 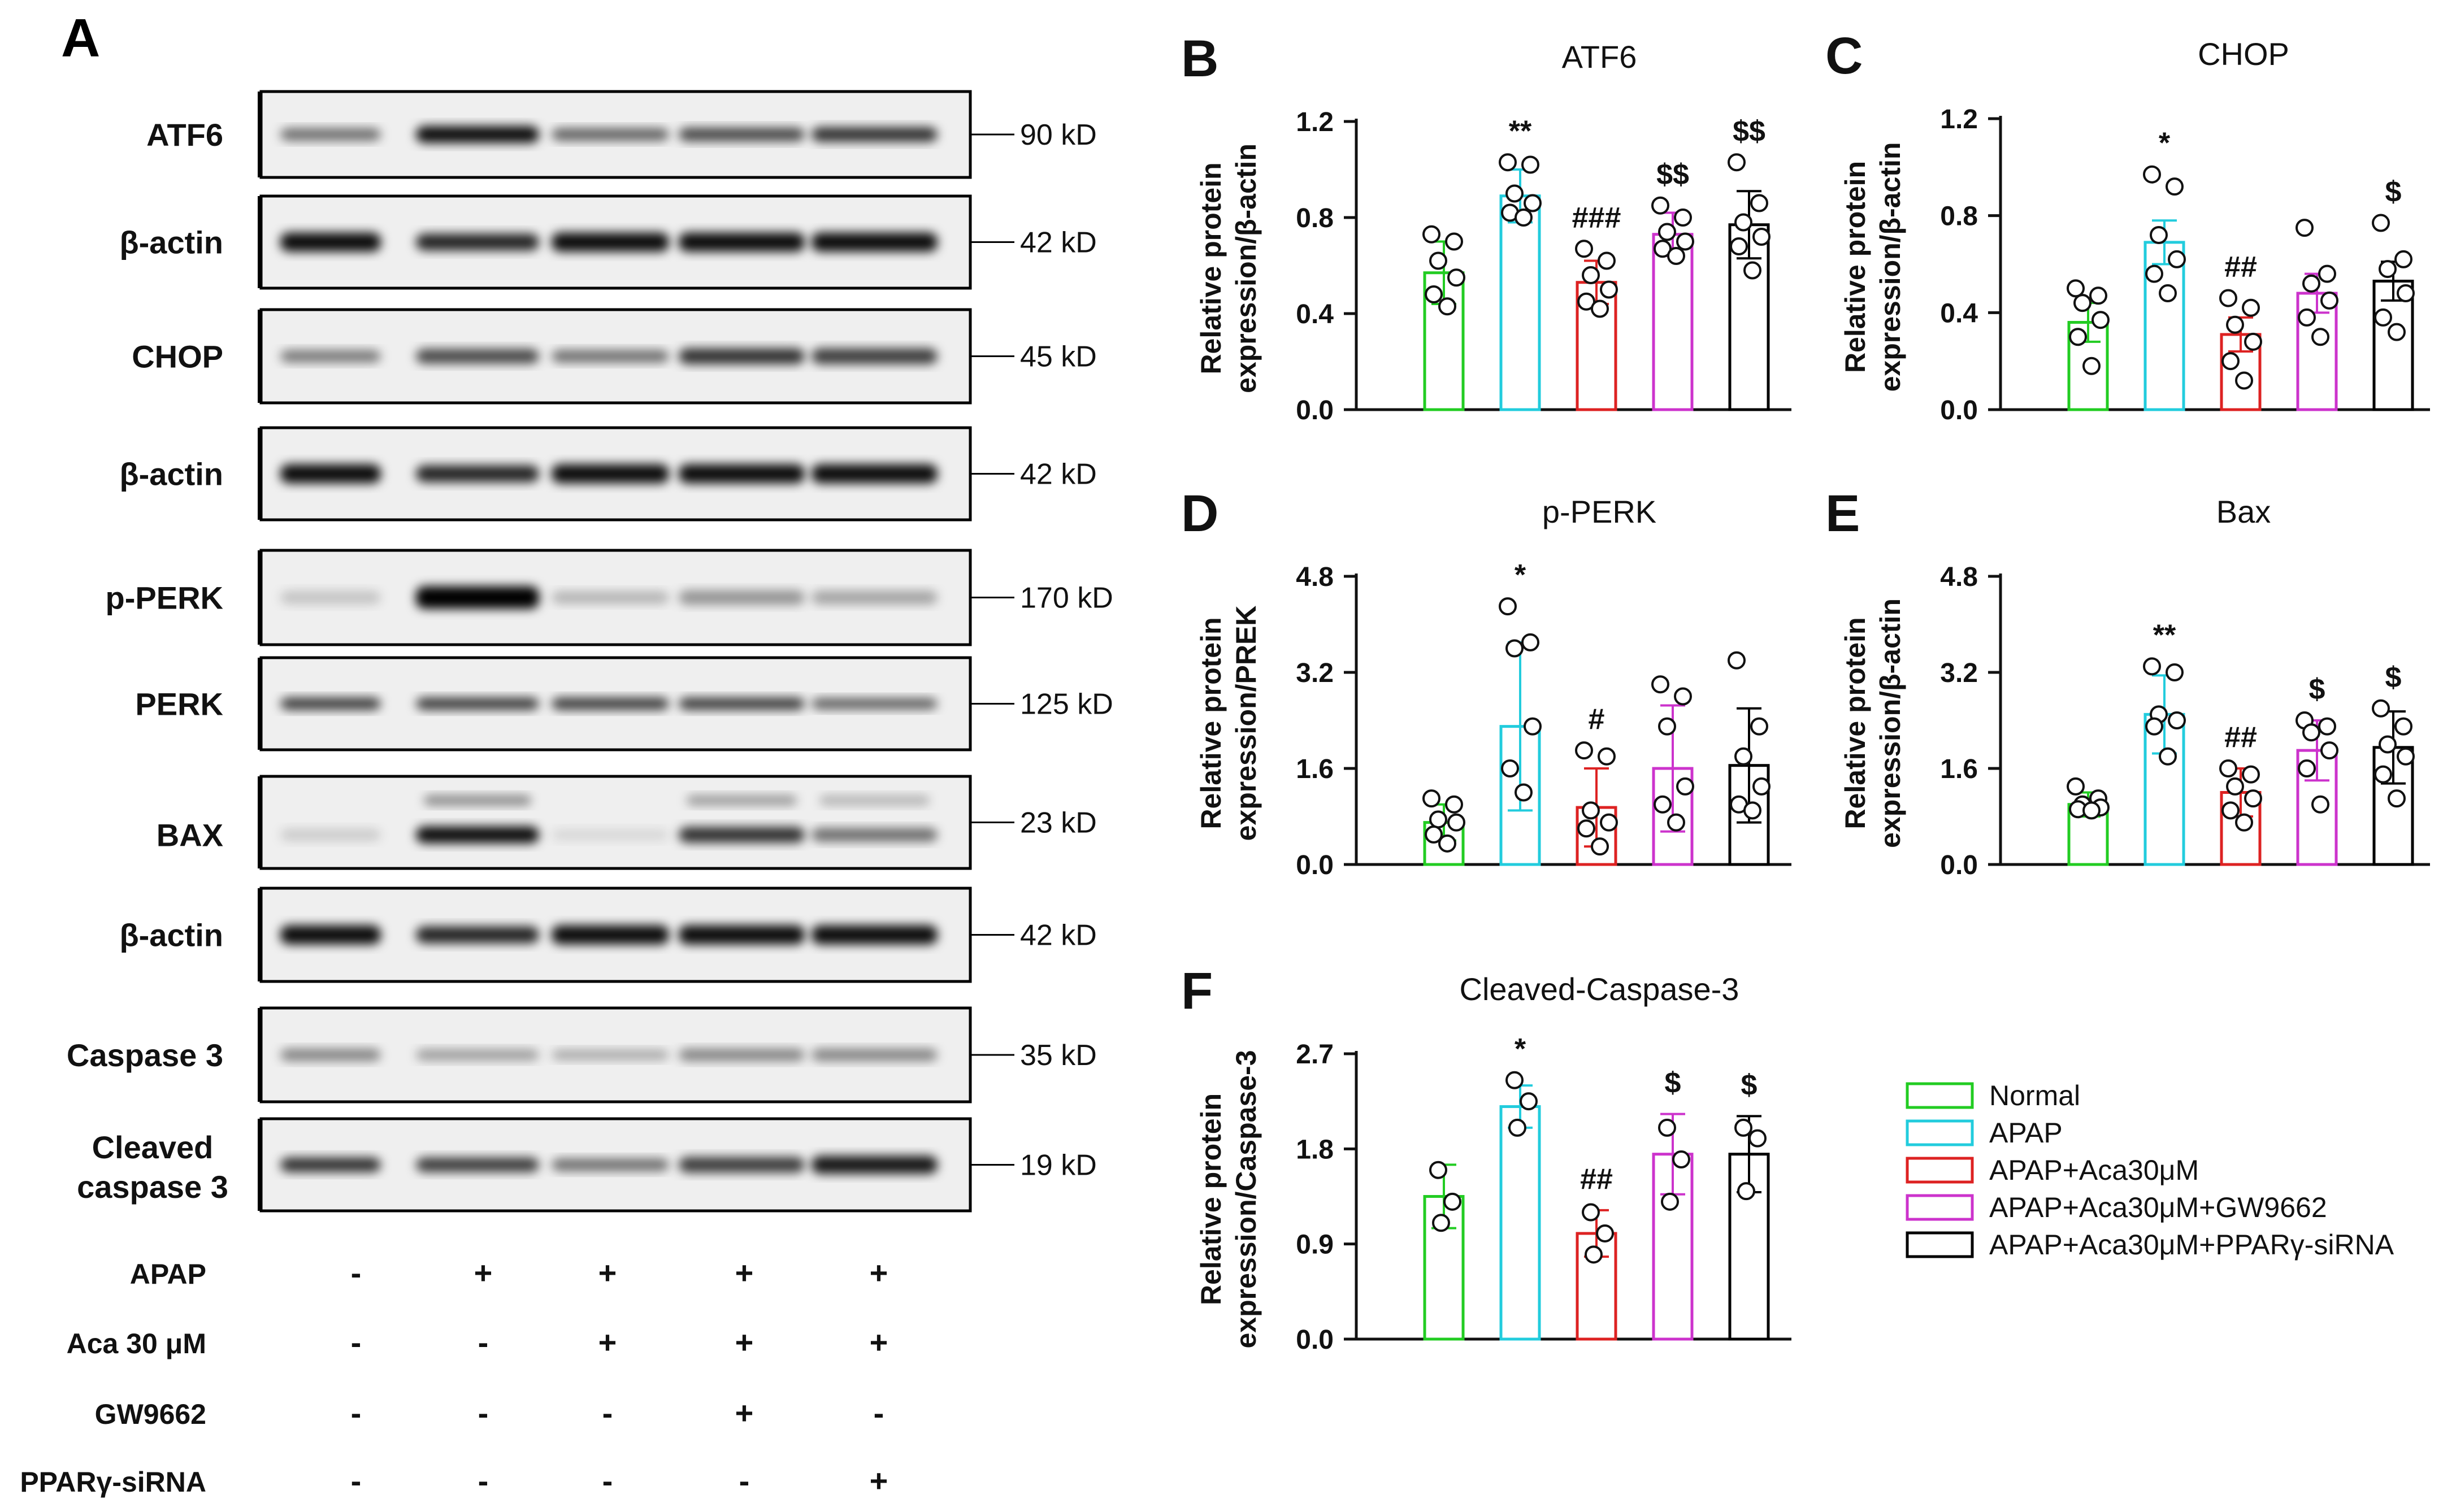 I want to click on treatment-label: APAP, so click(x=168, y=1274).